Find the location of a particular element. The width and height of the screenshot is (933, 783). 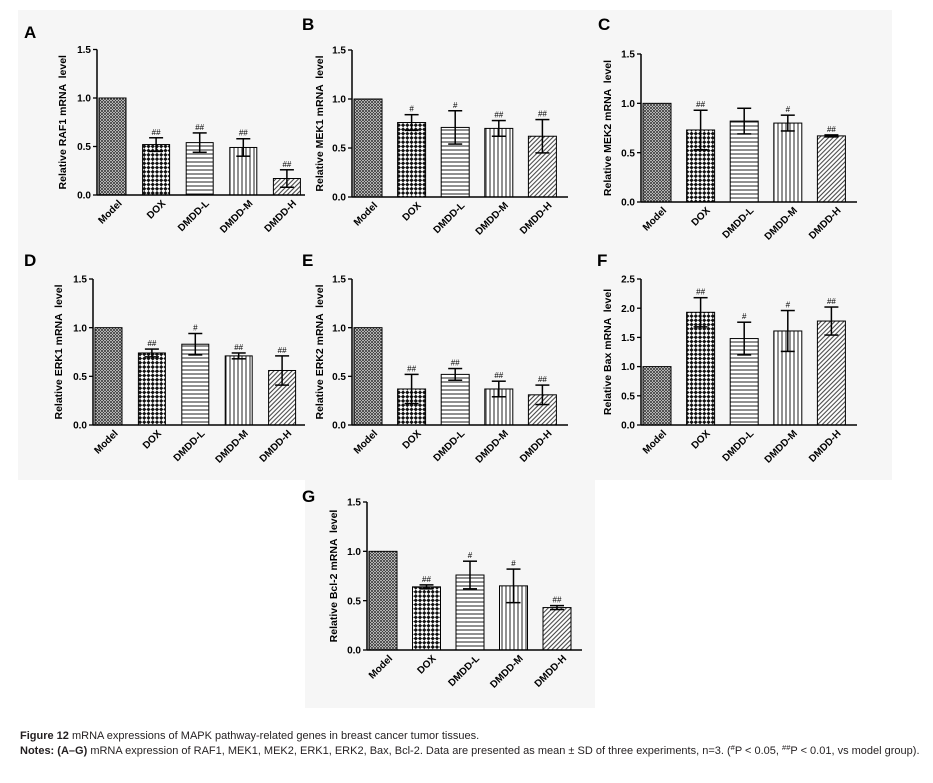

panel-letter: C is located at coordinates (604, 24).